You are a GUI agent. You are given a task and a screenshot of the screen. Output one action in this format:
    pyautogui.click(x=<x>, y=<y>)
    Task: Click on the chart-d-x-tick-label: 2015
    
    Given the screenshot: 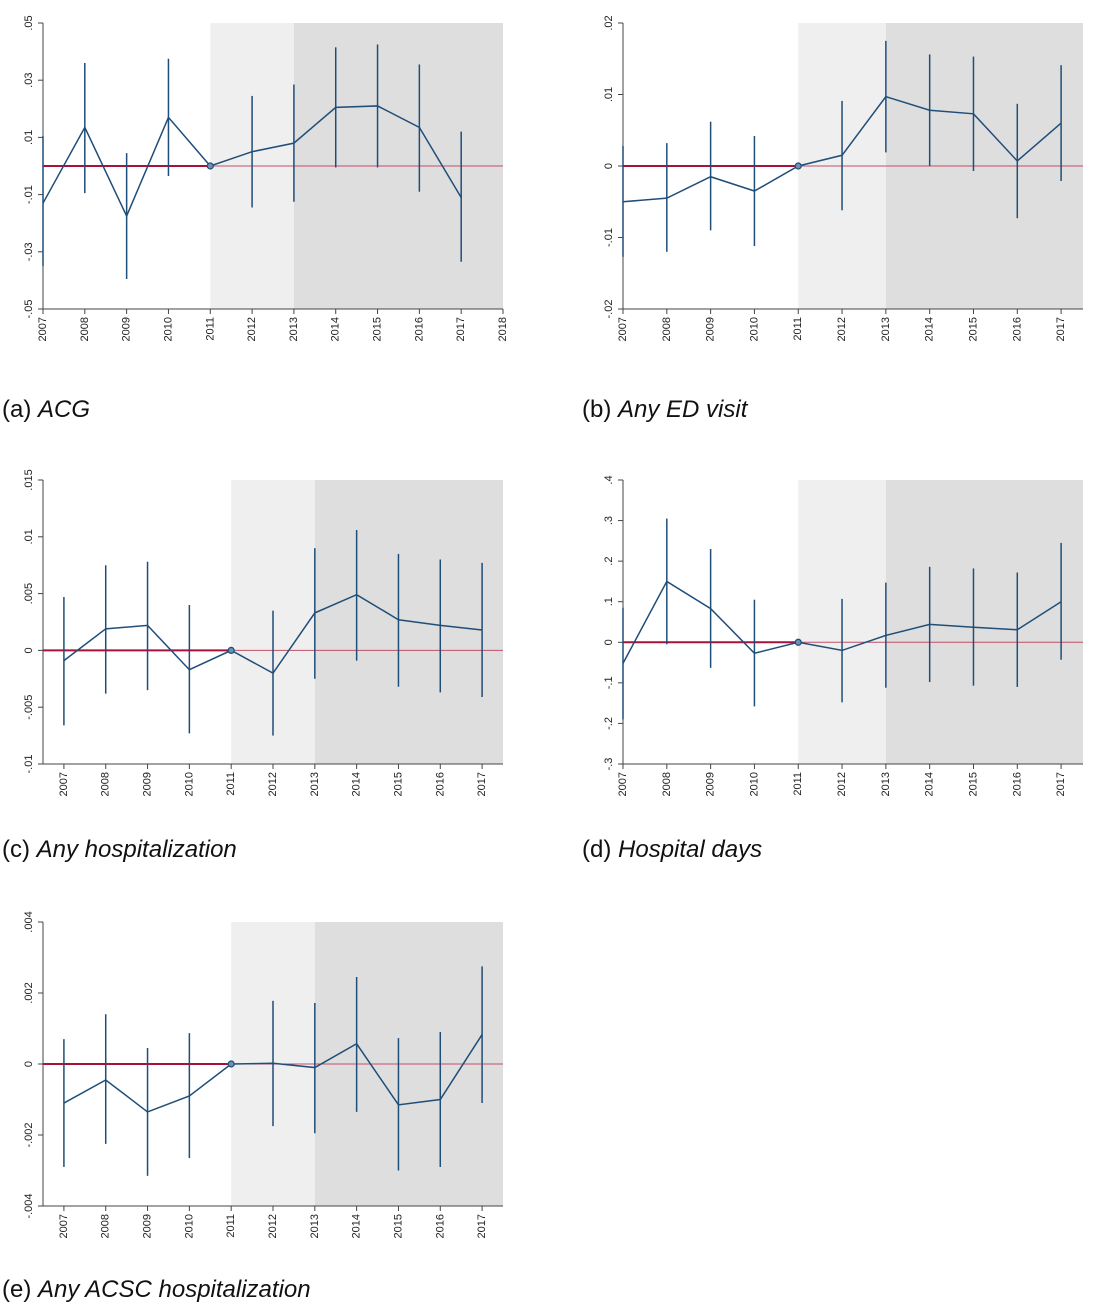 What is the action you would take?
    pyautogui.click(x=973, y=784)
    